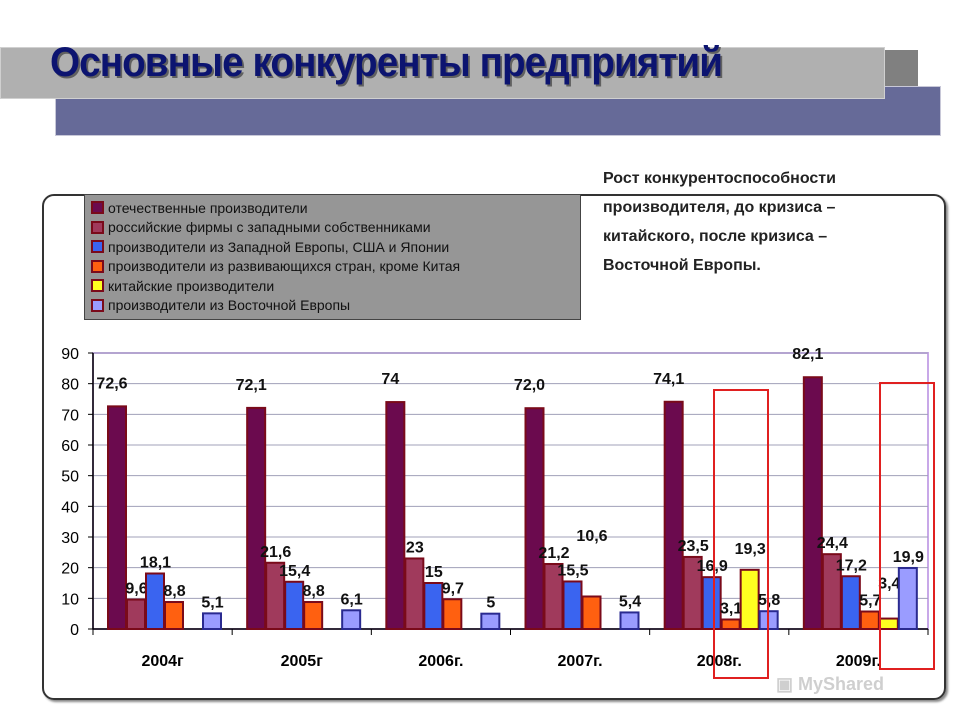 This screenshot has width=960, height=720. Describe the element at coordinates (70, 385) in the screenshot. I see `y-tick-label: 80` at that location.